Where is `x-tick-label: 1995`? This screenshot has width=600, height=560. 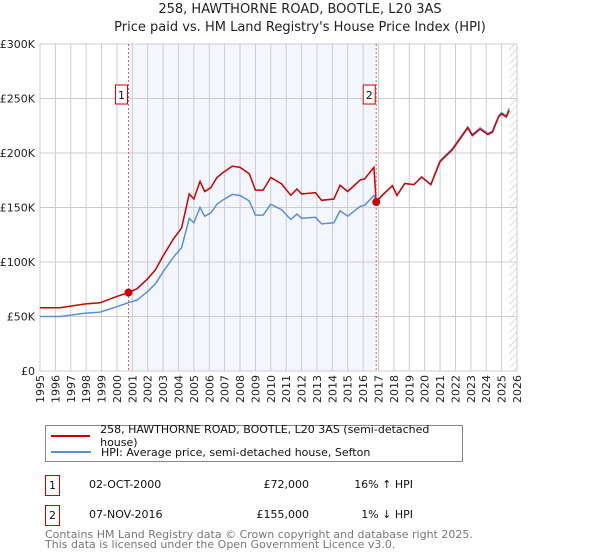
x-tick-label: 1995 is located at coordinates (40, 389).